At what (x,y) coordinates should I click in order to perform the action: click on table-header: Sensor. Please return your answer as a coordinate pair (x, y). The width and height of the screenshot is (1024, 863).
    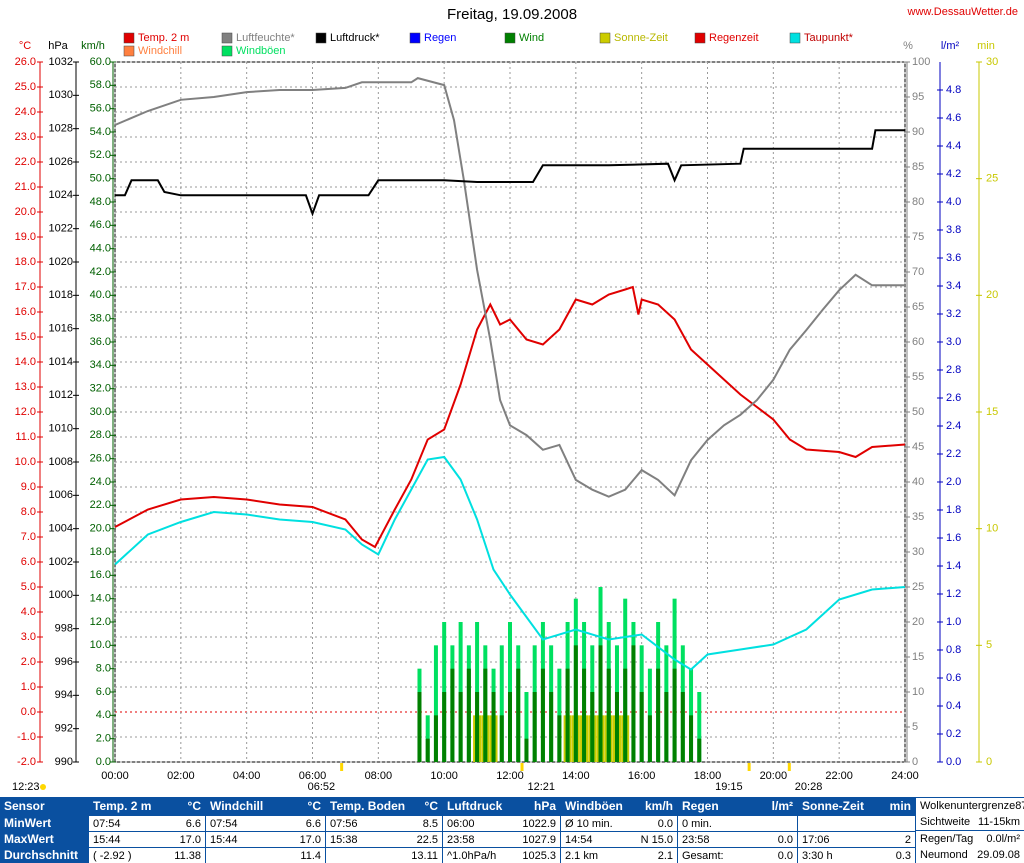
    Looking at the image, I should click on (44, 806).